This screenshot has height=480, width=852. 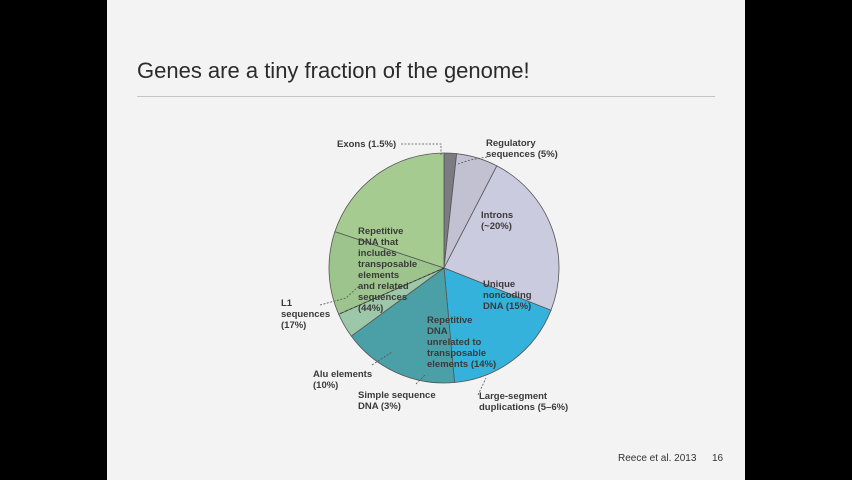 I want to click on slide-title: Genes are a tiny fraction of the genome!, so click(x=333, y=70).